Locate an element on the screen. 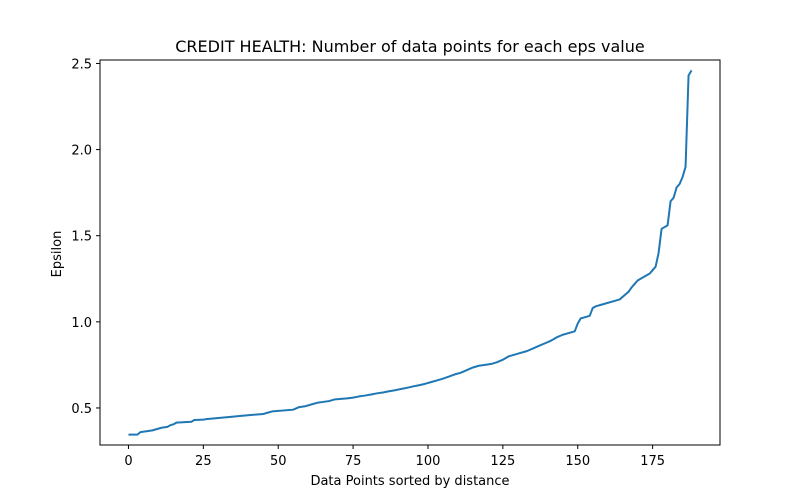  x-tick-label: 100 is located at coordinates (428, 461).